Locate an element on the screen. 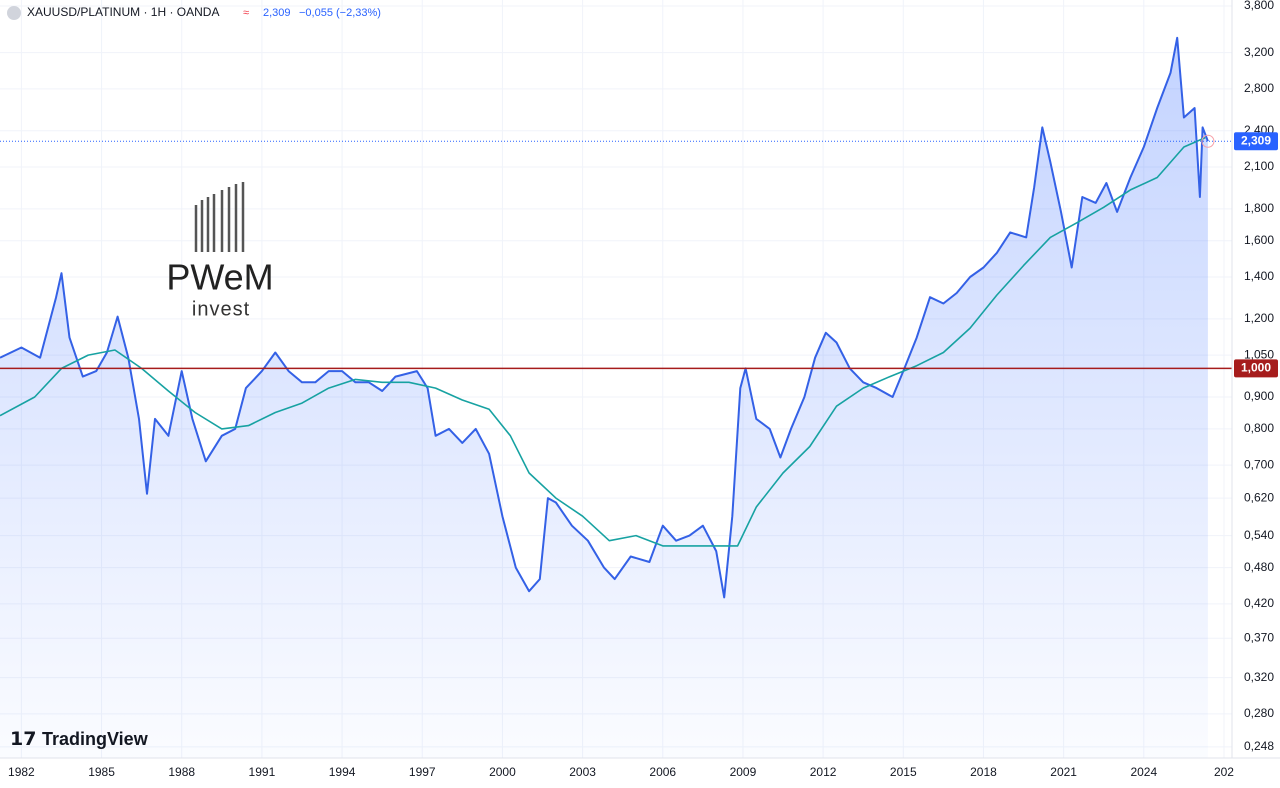 Image resolution: width=1280 pixels, height=788 pixels. reference-label: 1,000 is located at coordinates (1256, 368).